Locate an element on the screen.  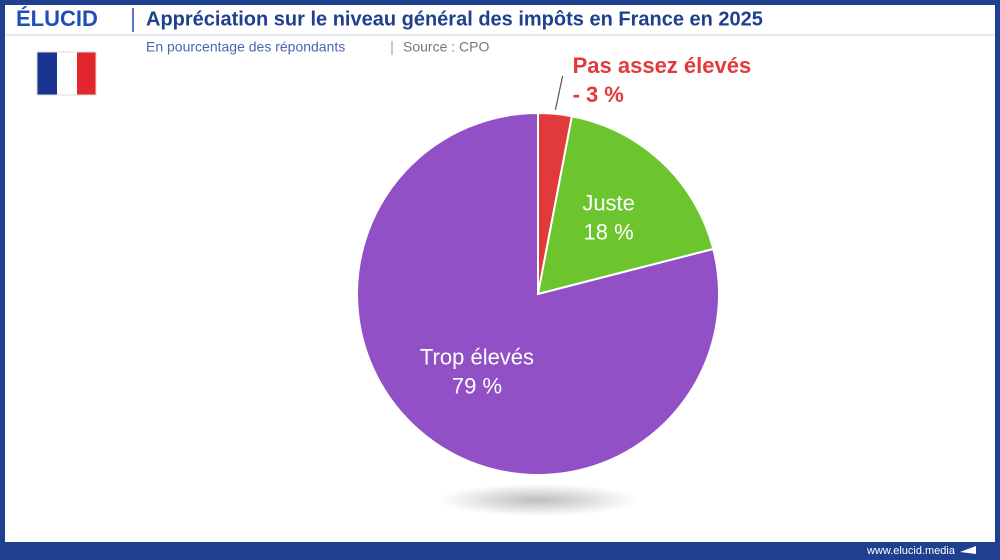
pie-slice is located at coordinates (625, 205).